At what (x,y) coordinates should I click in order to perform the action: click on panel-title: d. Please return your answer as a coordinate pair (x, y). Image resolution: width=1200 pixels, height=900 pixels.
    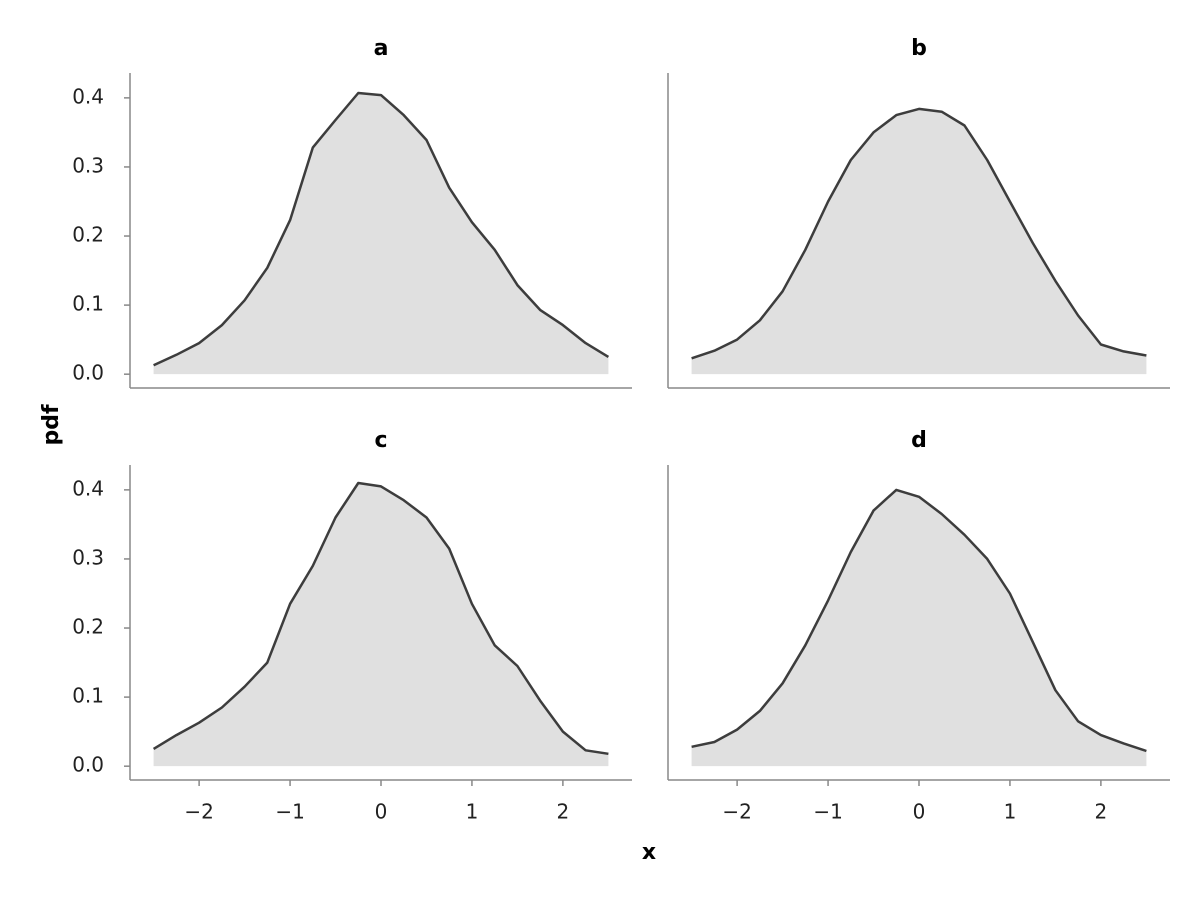
    Looking at the image, I should click on (919, 440).